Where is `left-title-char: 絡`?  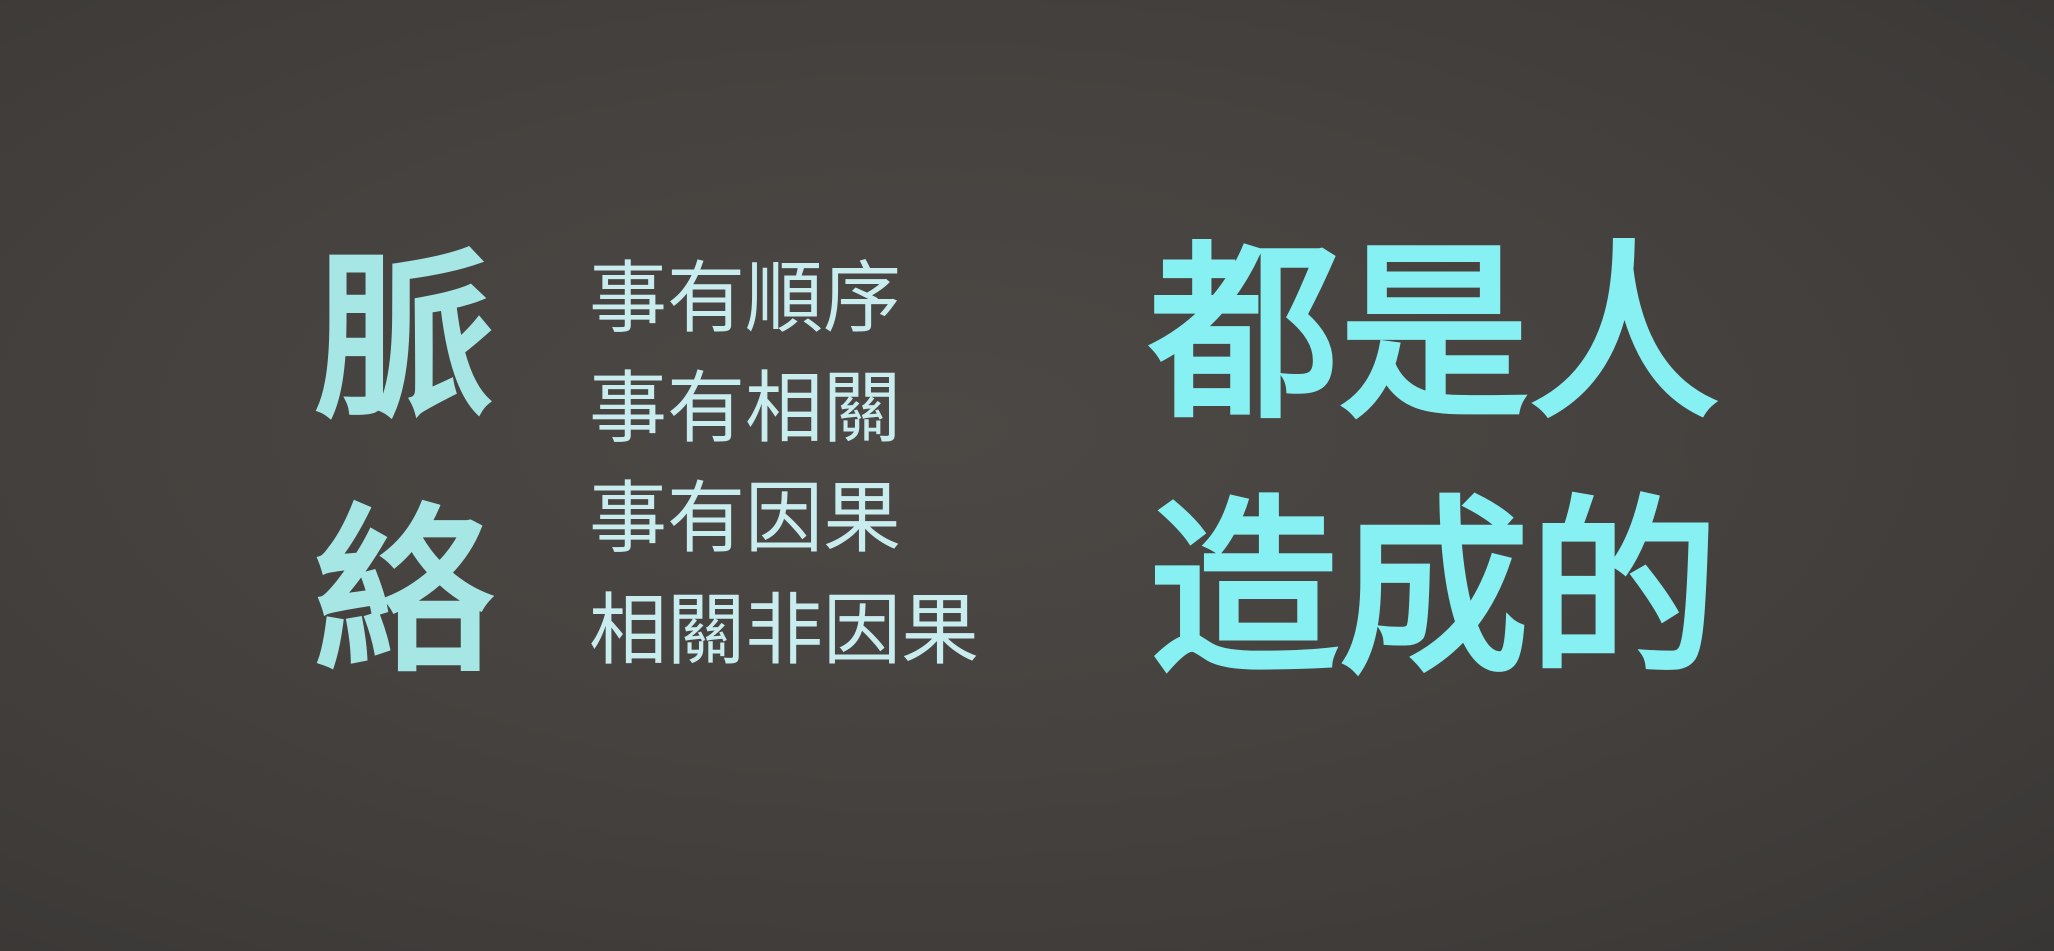
left-title-char: 絡 is located at coordinates (404, 593).